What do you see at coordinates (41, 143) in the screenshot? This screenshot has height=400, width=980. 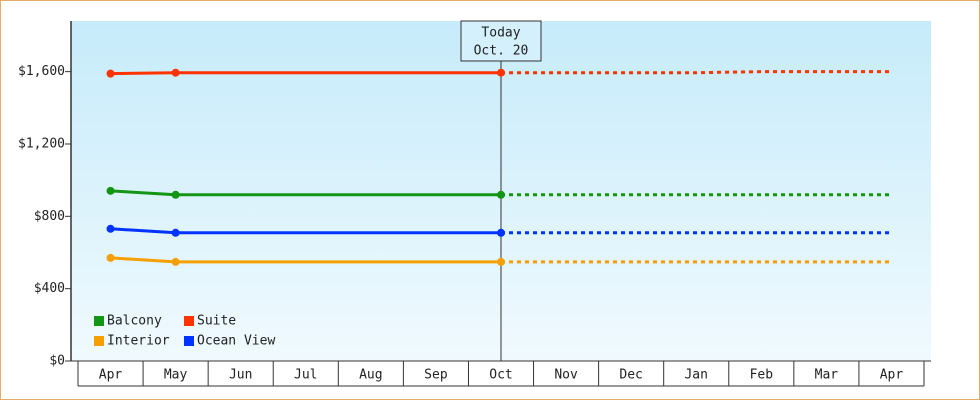 I see `y-tick-label: $1,200` at bounding box center [41, 143].